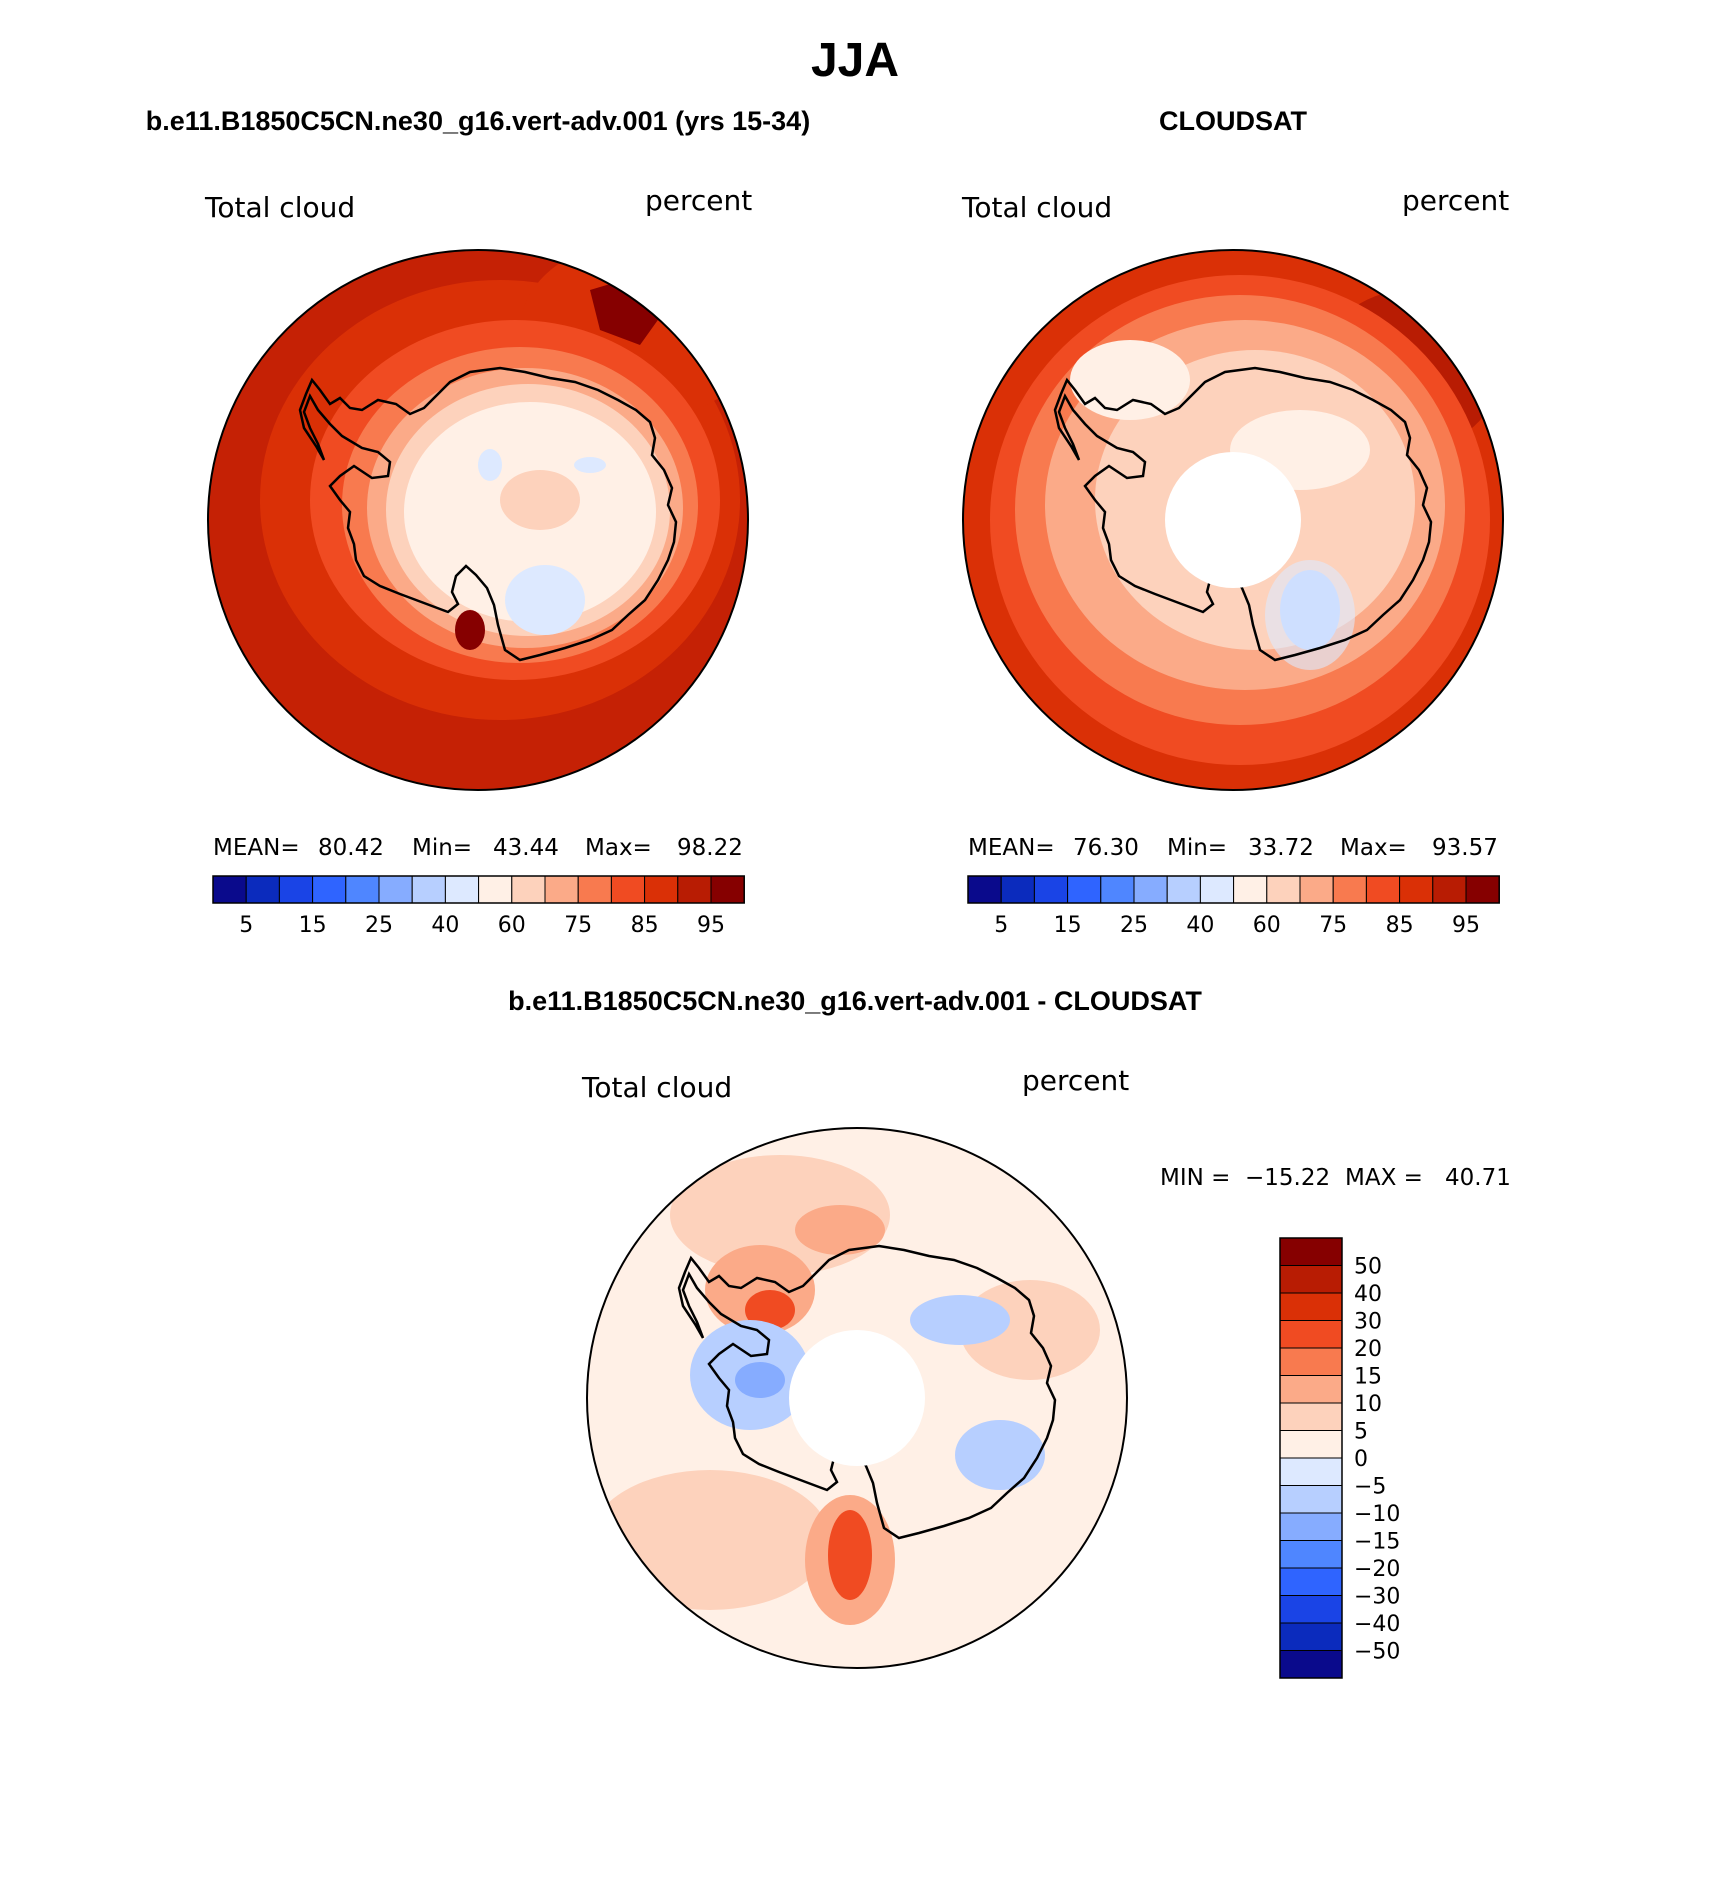 This screenshot has height=1885, width=1710. Describe the element at coordinates (1377, 1597) in the screenshot. I see `diff-colorbar-tick: −30` at that location.